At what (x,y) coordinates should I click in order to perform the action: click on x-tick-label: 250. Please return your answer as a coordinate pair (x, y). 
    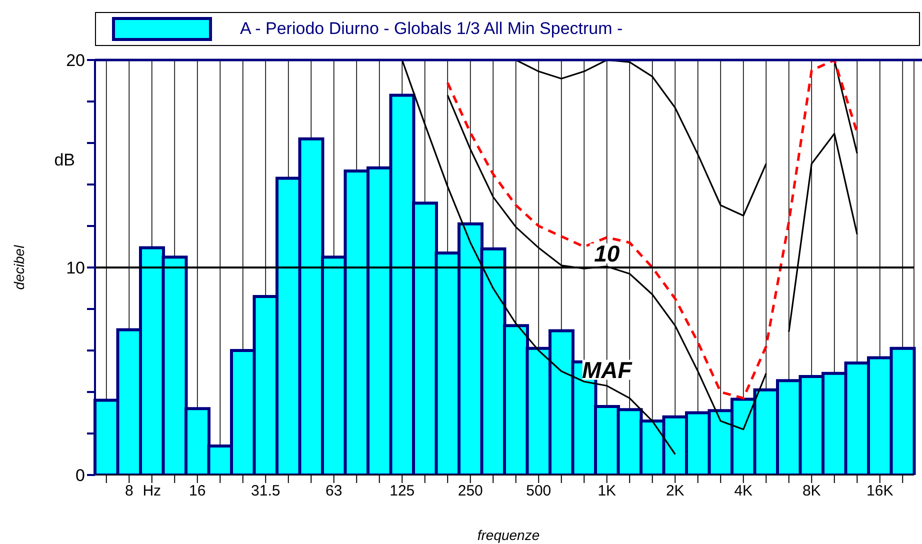
    Looking at the image, I should click on (470, 491).